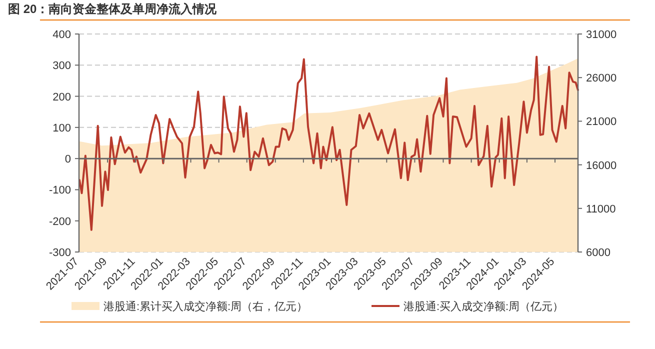  What do you see at coordinates (113, 9) in the screenshot?
I see `chart-title: 图 20：南向资金整体及单周净流入情况` at bounding box center [113, 9].